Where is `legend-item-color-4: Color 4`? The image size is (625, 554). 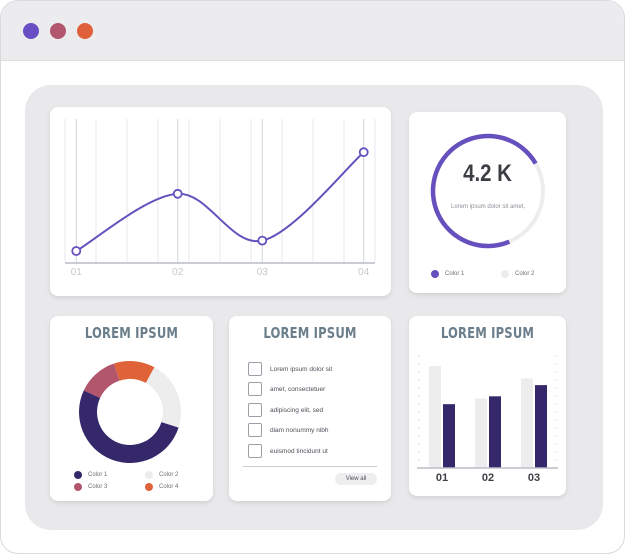 legend-item-color-4: Color 4 is located at coordinates (161, 487).